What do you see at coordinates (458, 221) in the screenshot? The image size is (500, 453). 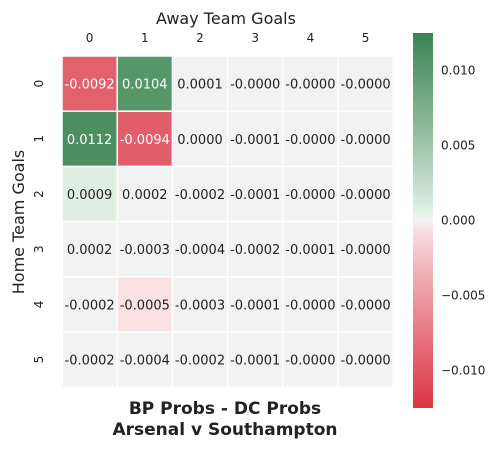 I see `colorbar-tick-label: 0.000` at bounding box center [458, 221].